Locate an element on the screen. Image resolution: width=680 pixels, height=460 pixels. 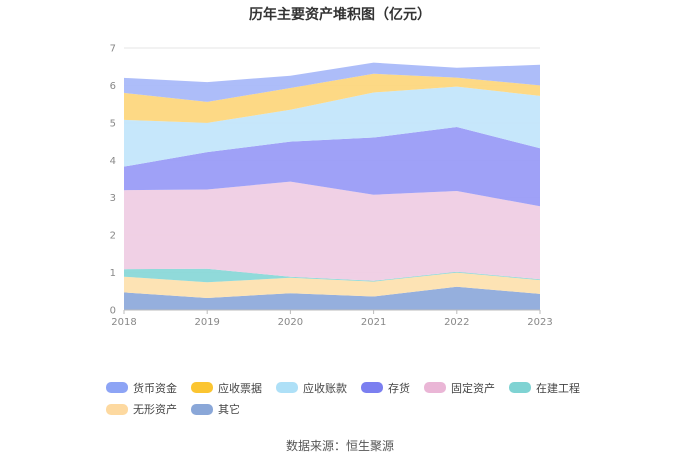
y-tick-label: 7 is located at coordinates (113, 49).